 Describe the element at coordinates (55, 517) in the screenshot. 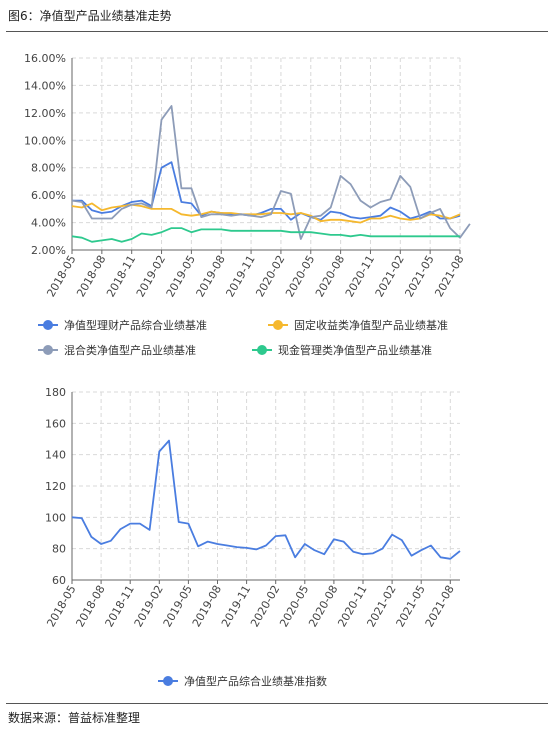

I see `y-tick-label: 100` at that location.